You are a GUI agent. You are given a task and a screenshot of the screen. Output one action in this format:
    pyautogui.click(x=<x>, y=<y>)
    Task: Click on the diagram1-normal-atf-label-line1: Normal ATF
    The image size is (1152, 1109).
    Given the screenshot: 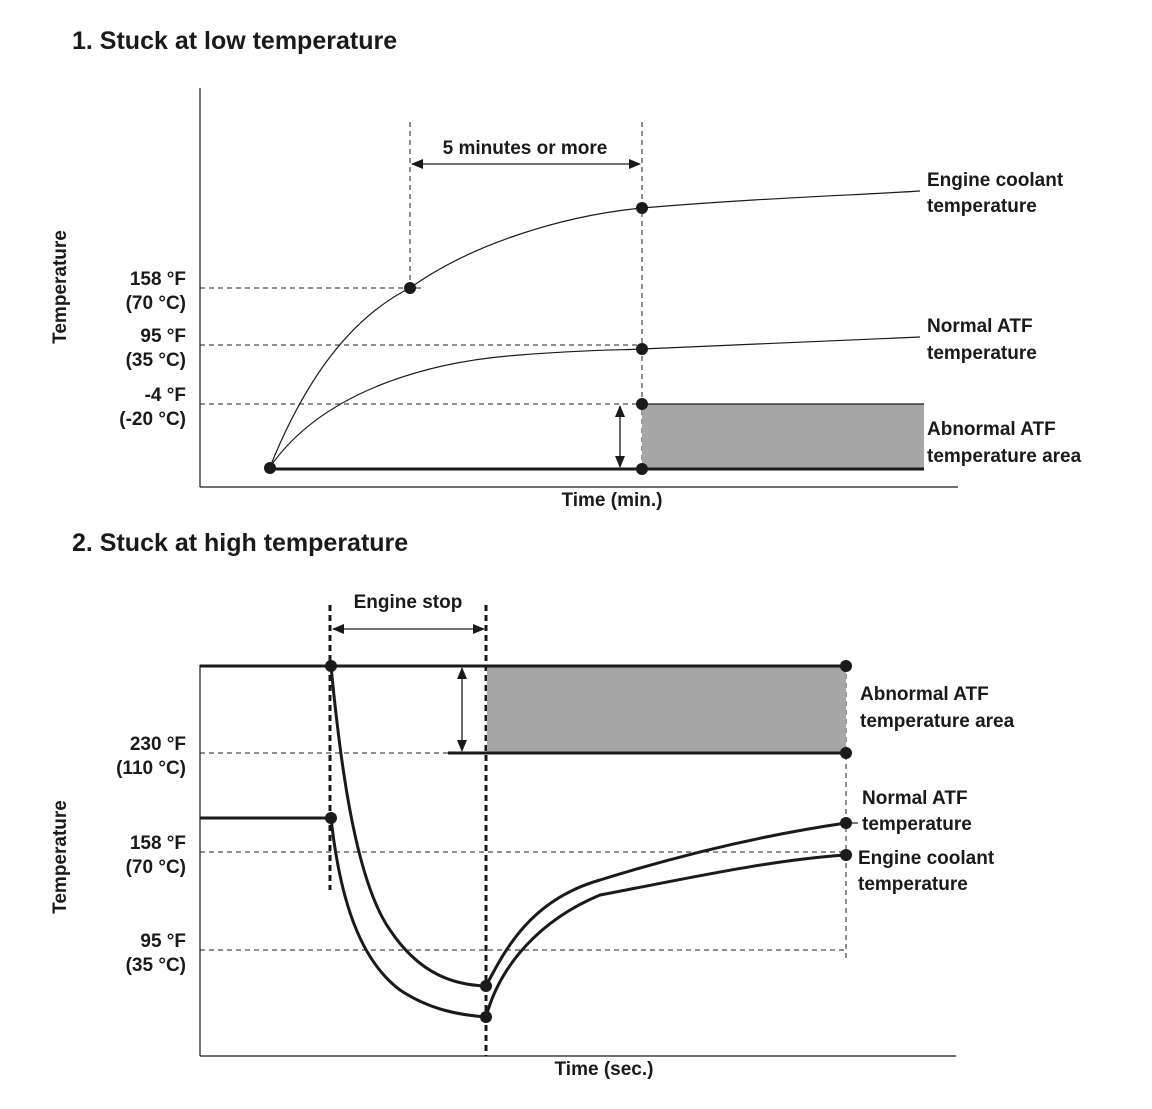 What is the action you would take?
    pyautogui.click(x=980, y=326)
    